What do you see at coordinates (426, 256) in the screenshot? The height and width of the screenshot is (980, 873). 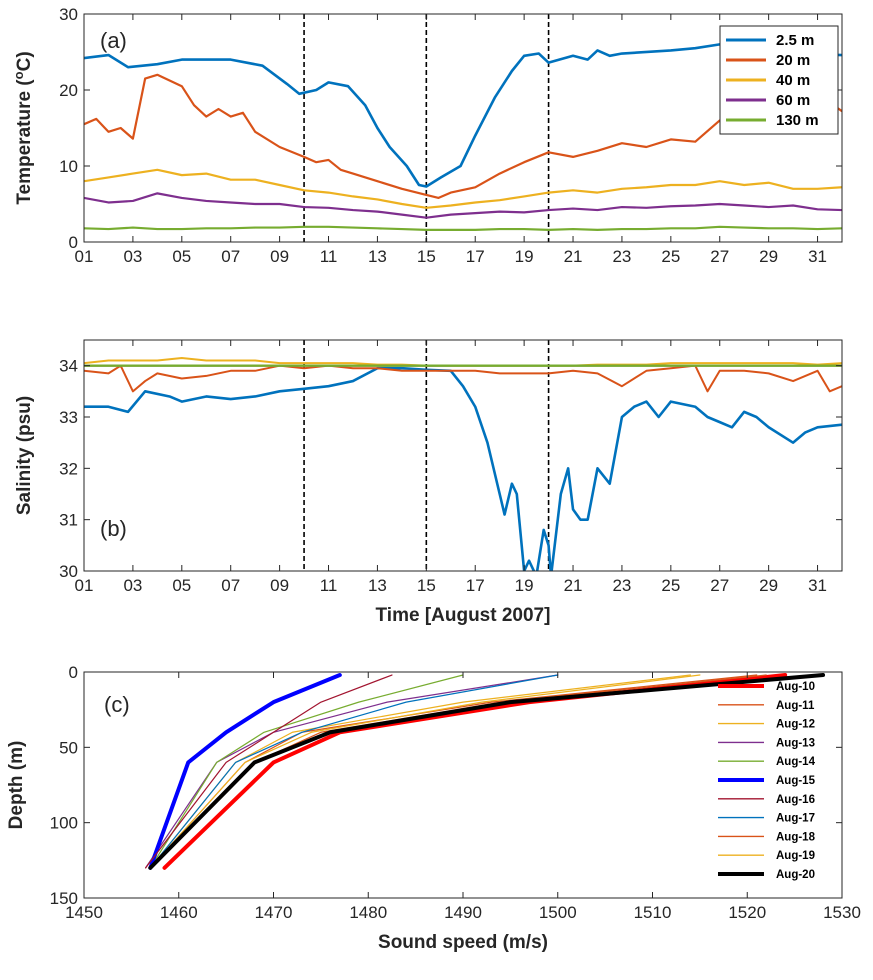 I see `x-tick-label: 15` at bounding box center [426, 256].